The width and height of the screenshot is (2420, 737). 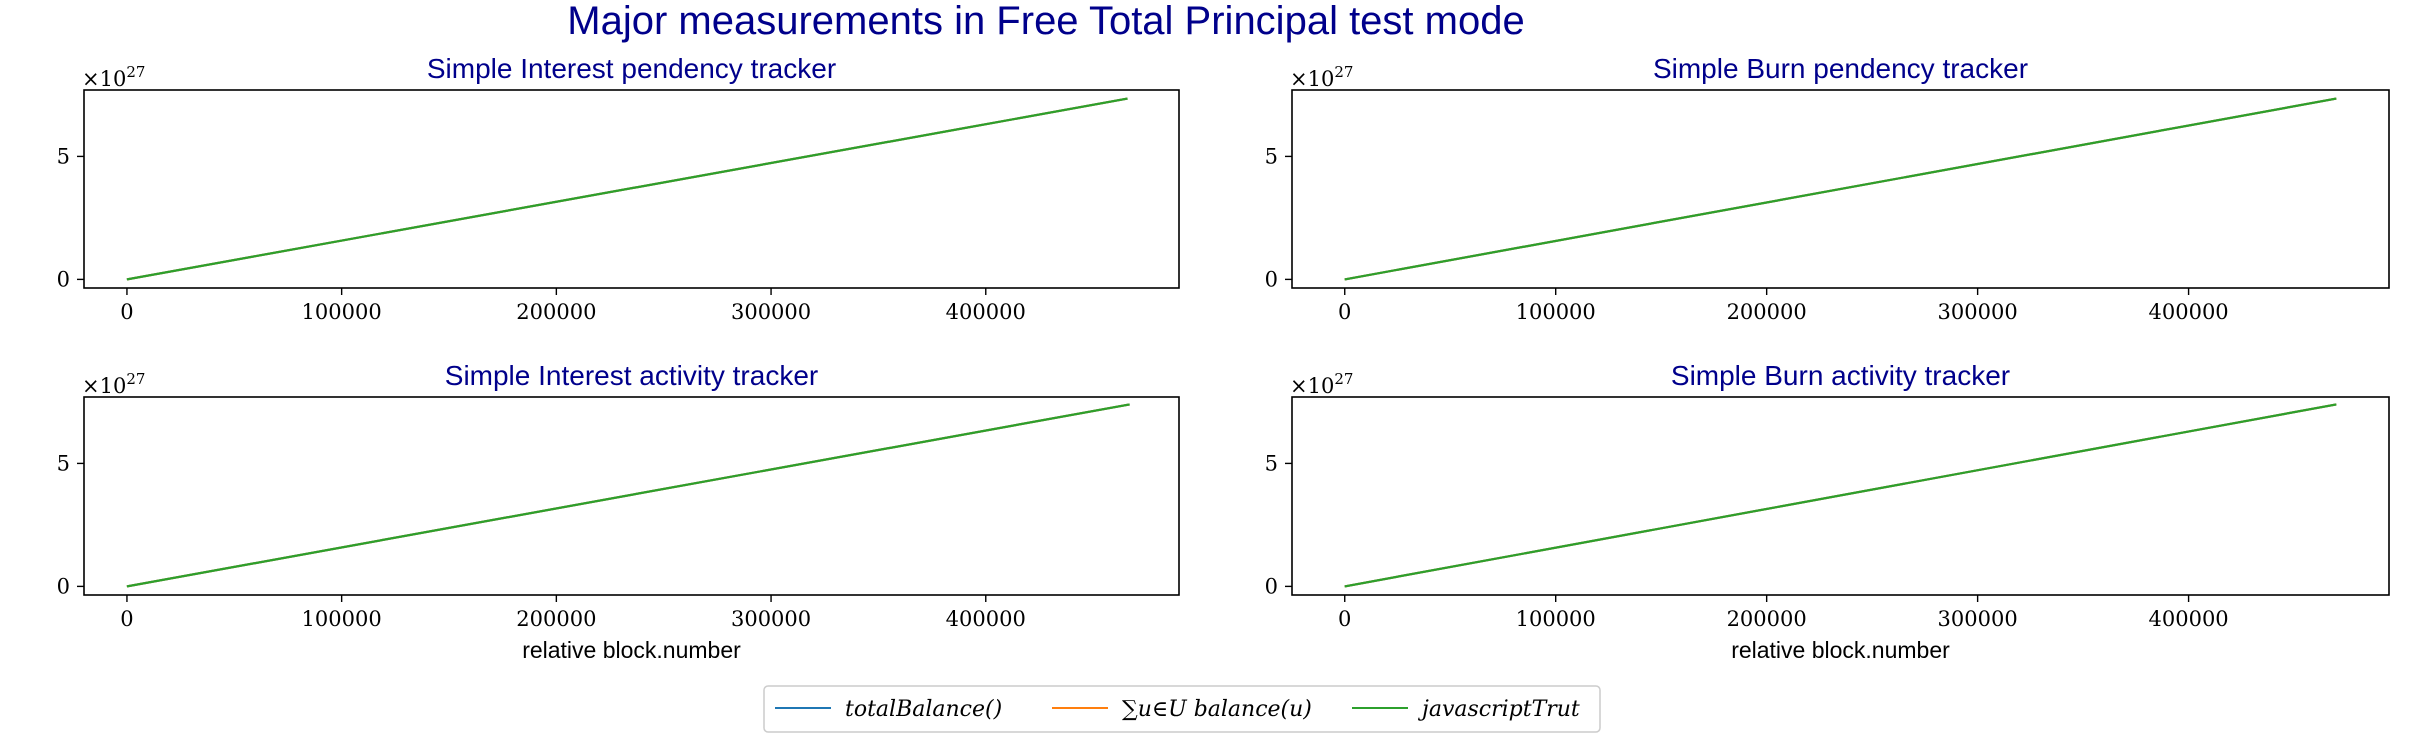 I want to click on subplot-title: Simple Burn pendency tracker, so click(x=1840, y=68).